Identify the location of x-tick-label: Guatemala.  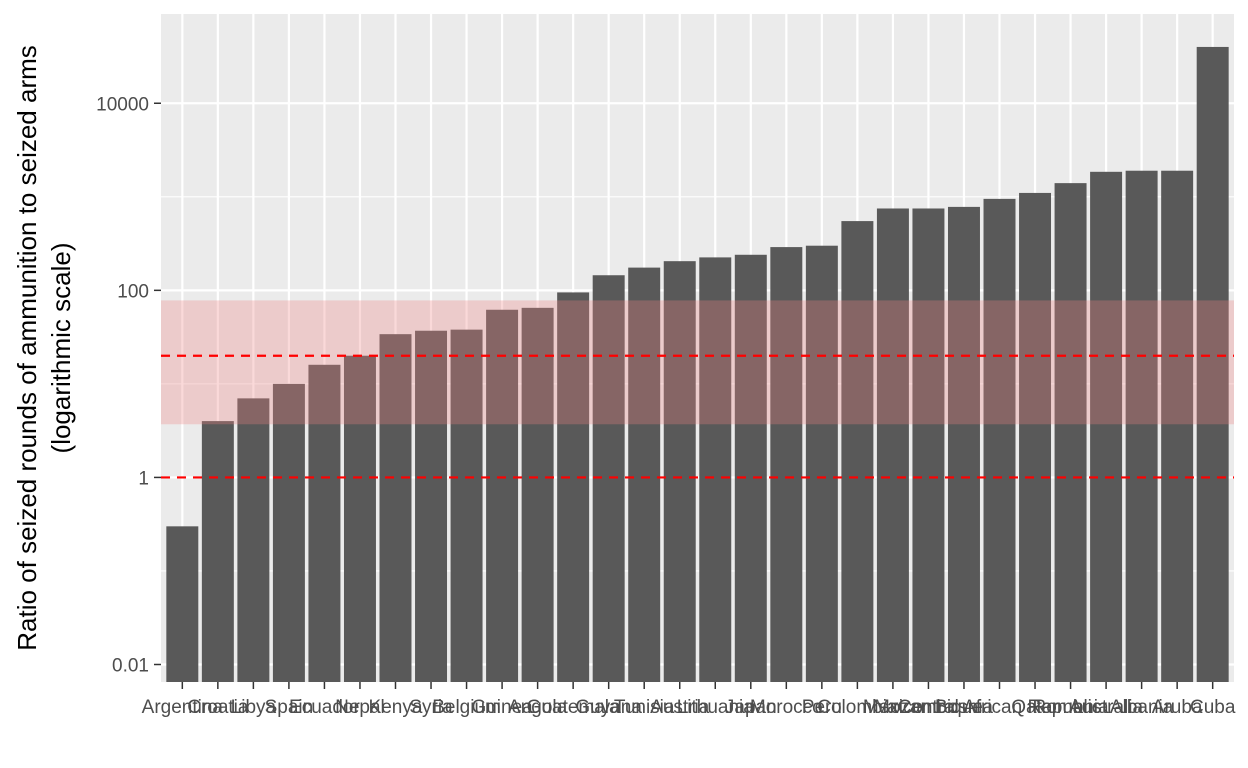
(573, 707).